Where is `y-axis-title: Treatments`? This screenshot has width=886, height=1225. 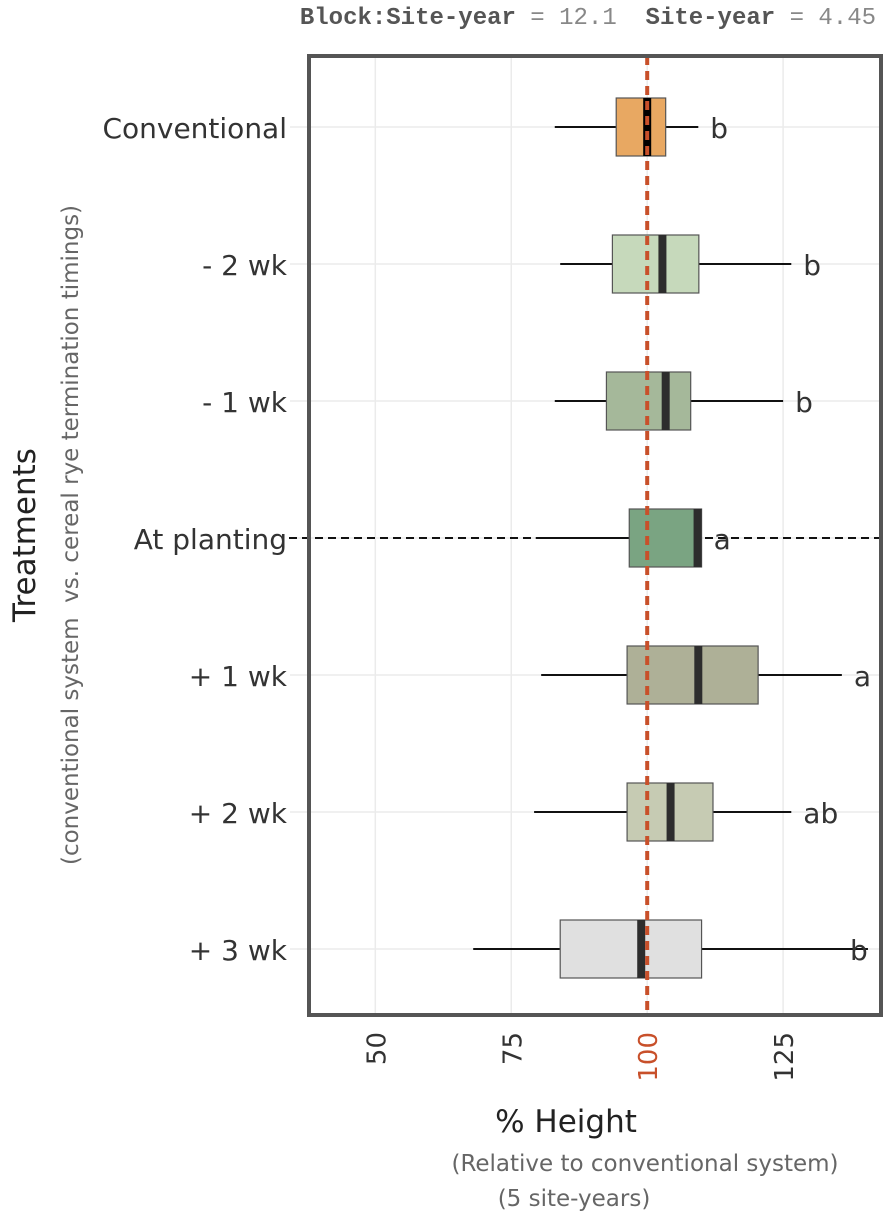
y-axis-title: Treatments is located at coordinates (25, 535).